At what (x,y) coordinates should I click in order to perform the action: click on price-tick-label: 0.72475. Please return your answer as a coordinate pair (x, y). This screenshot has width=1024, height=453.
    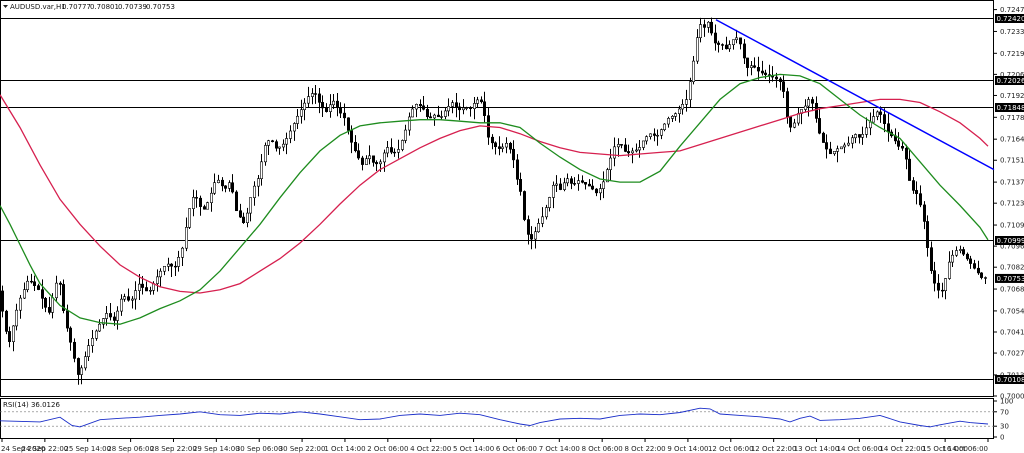
    Looking at the image, I should click on (1012, 10).